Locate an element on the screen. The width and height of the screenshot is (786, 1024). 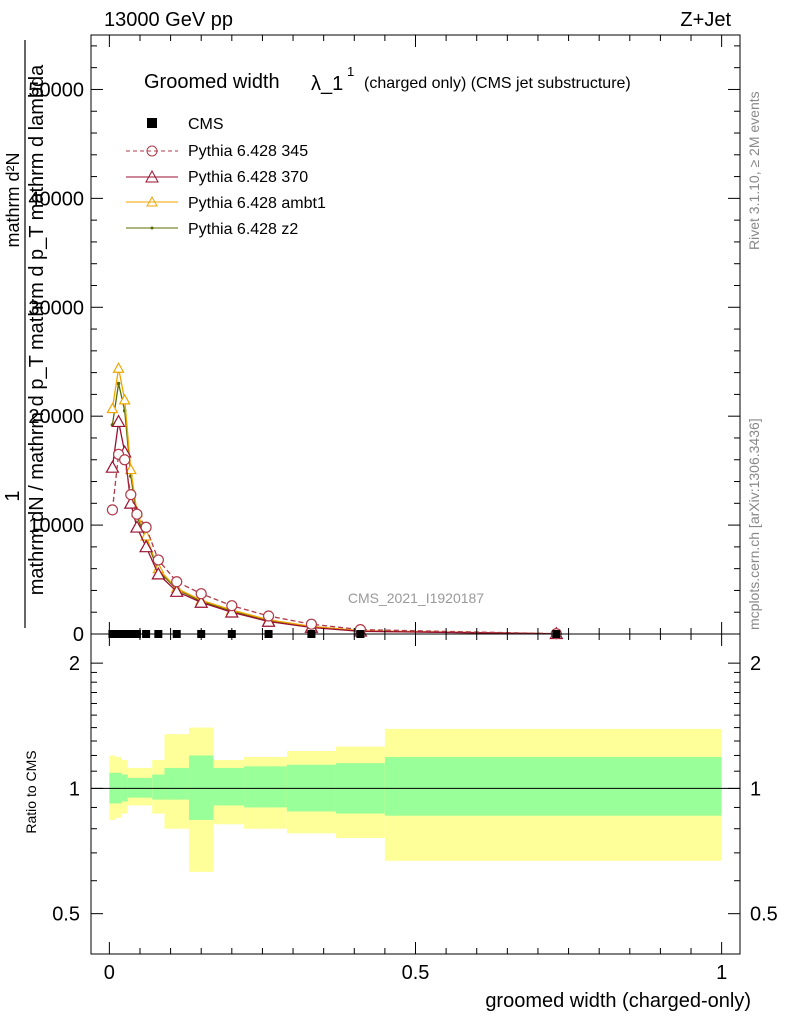
plot-title-main: Groomed width is located at coordinates (212, 82).